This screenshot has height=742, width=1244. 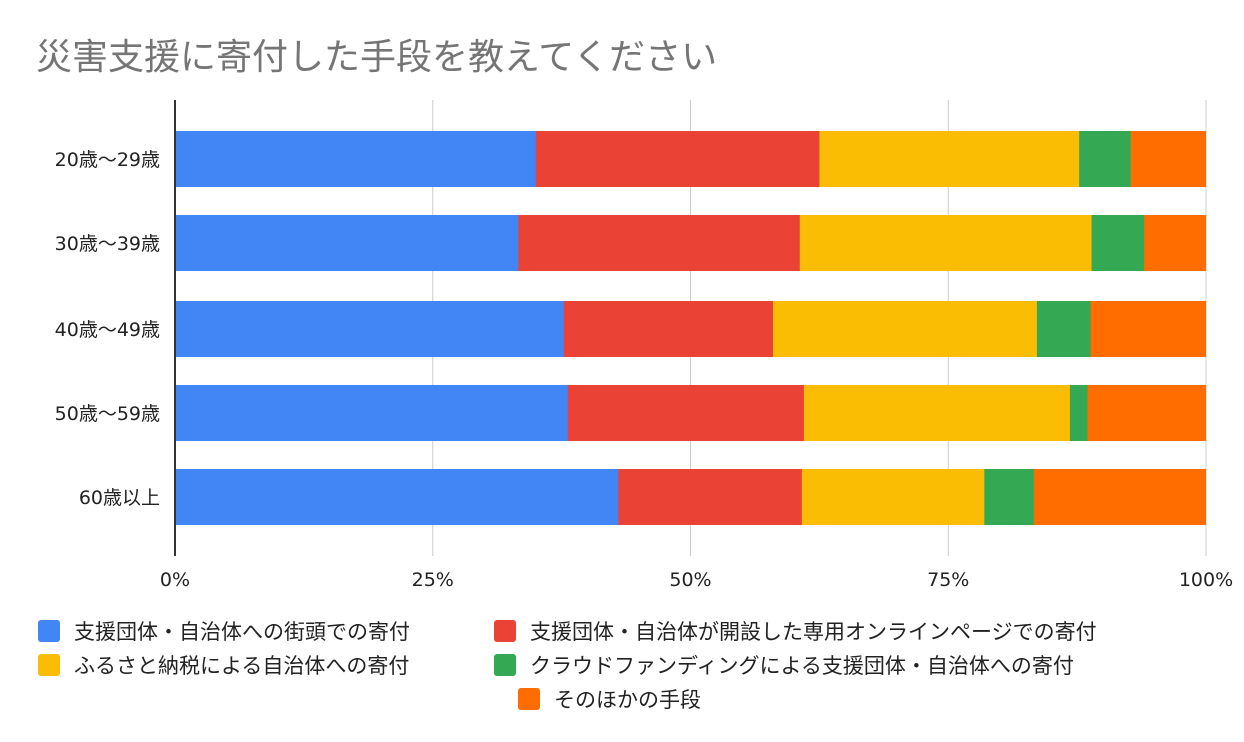 I want to click on y-tick-label: 50歳〜59歳, so click(x=107, y=414).